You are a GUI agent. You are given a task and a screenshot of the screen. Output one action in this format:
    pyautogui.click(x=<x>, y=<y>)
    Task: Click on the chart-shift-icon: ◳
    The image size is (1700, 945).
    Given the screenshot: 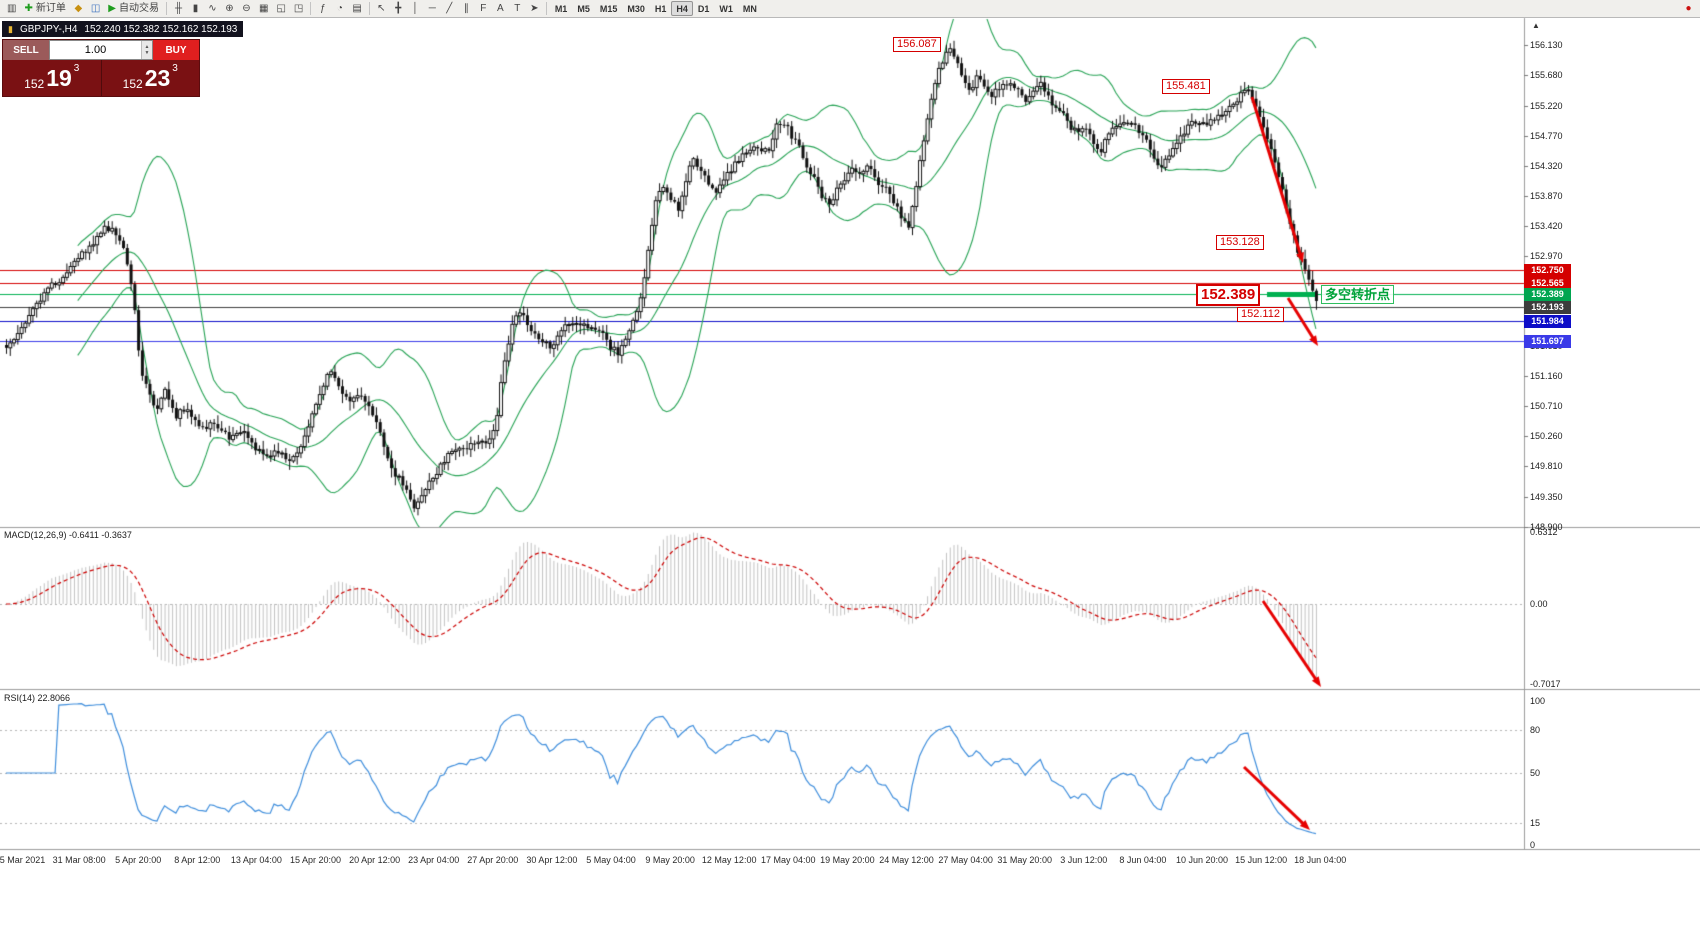 What is the action you would take?
    pyautogui.click(x=298, y=8)
    